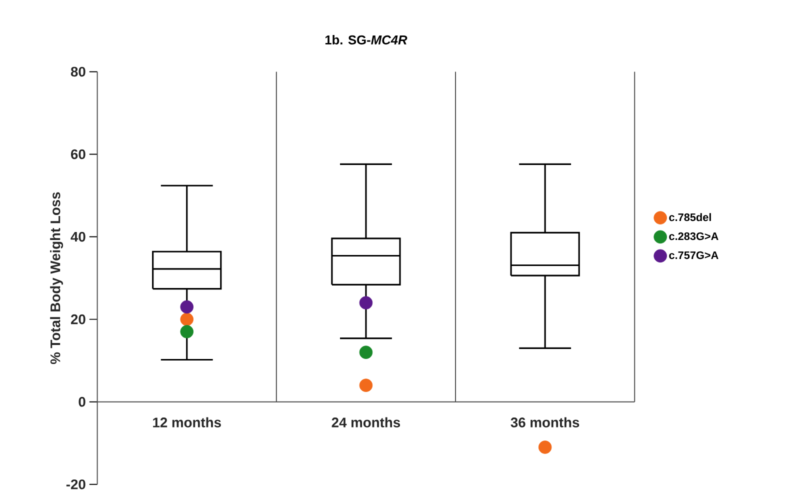 The width and height of the screenshot is (787, 493). Describe the element at coordinates (78, 155) in the screenshot. I see `y-tick-label: 60` at that location.